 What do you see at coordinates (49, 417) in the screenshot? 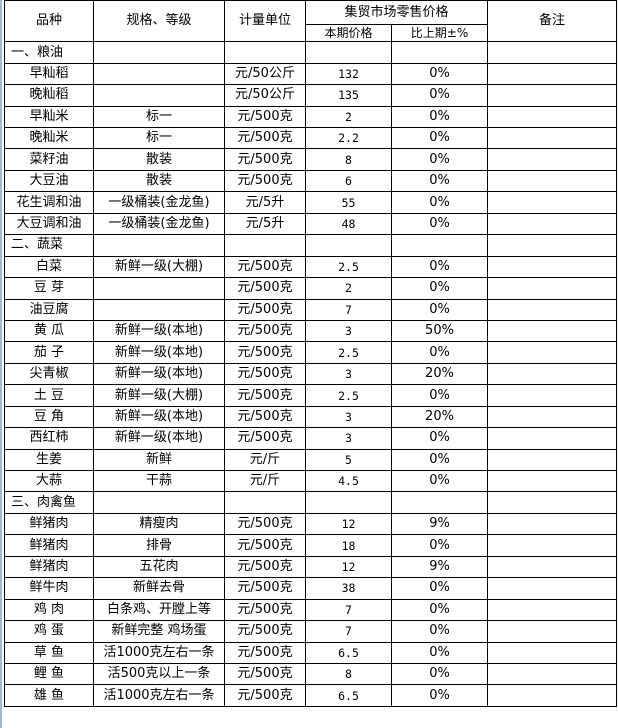
I see `variety-cell: 豆 角` at bounding box center [49, 417].